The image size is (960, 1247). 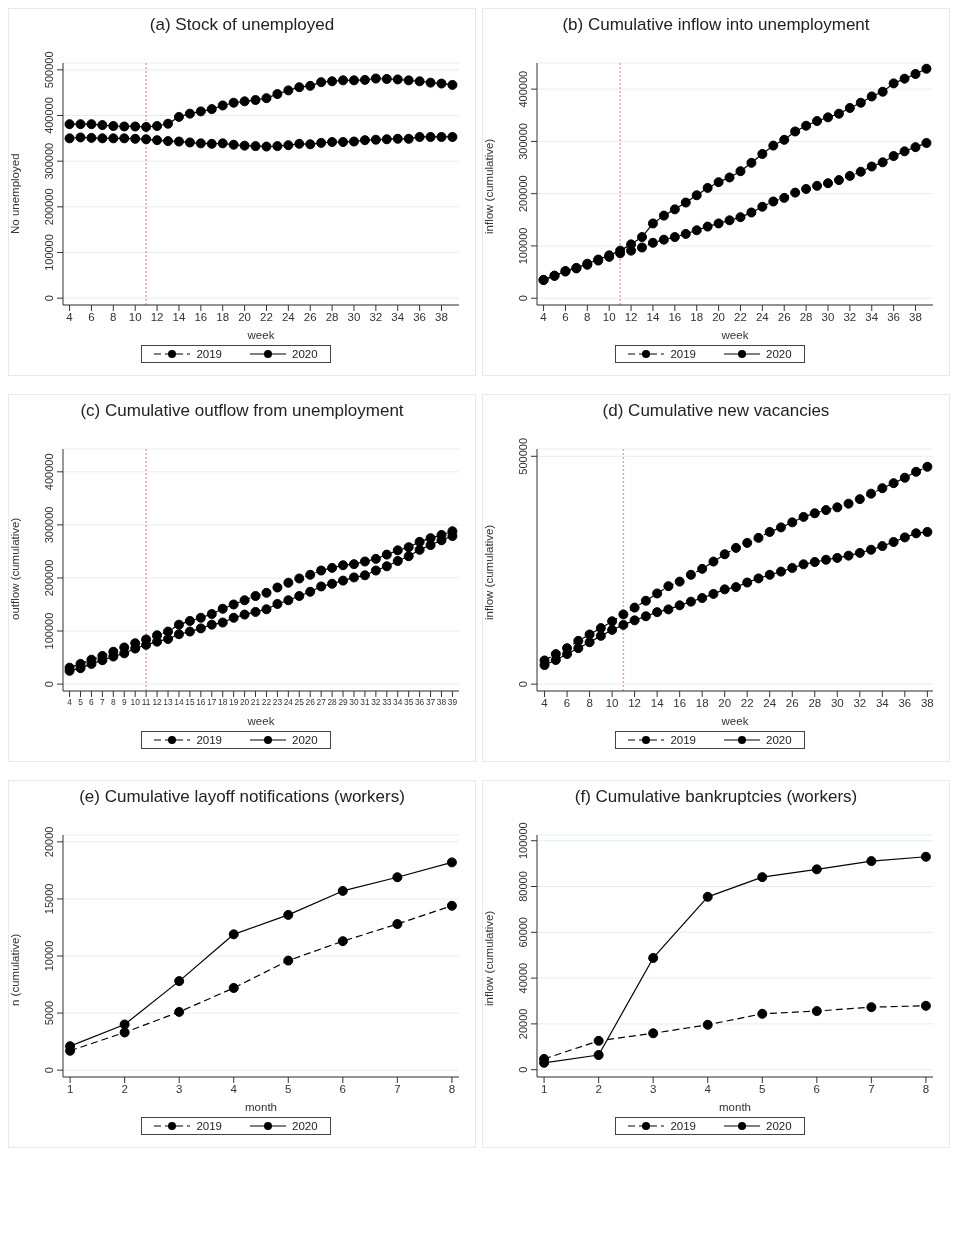 I want to click on x-tick-label: 37, so click(x=430, y=701).